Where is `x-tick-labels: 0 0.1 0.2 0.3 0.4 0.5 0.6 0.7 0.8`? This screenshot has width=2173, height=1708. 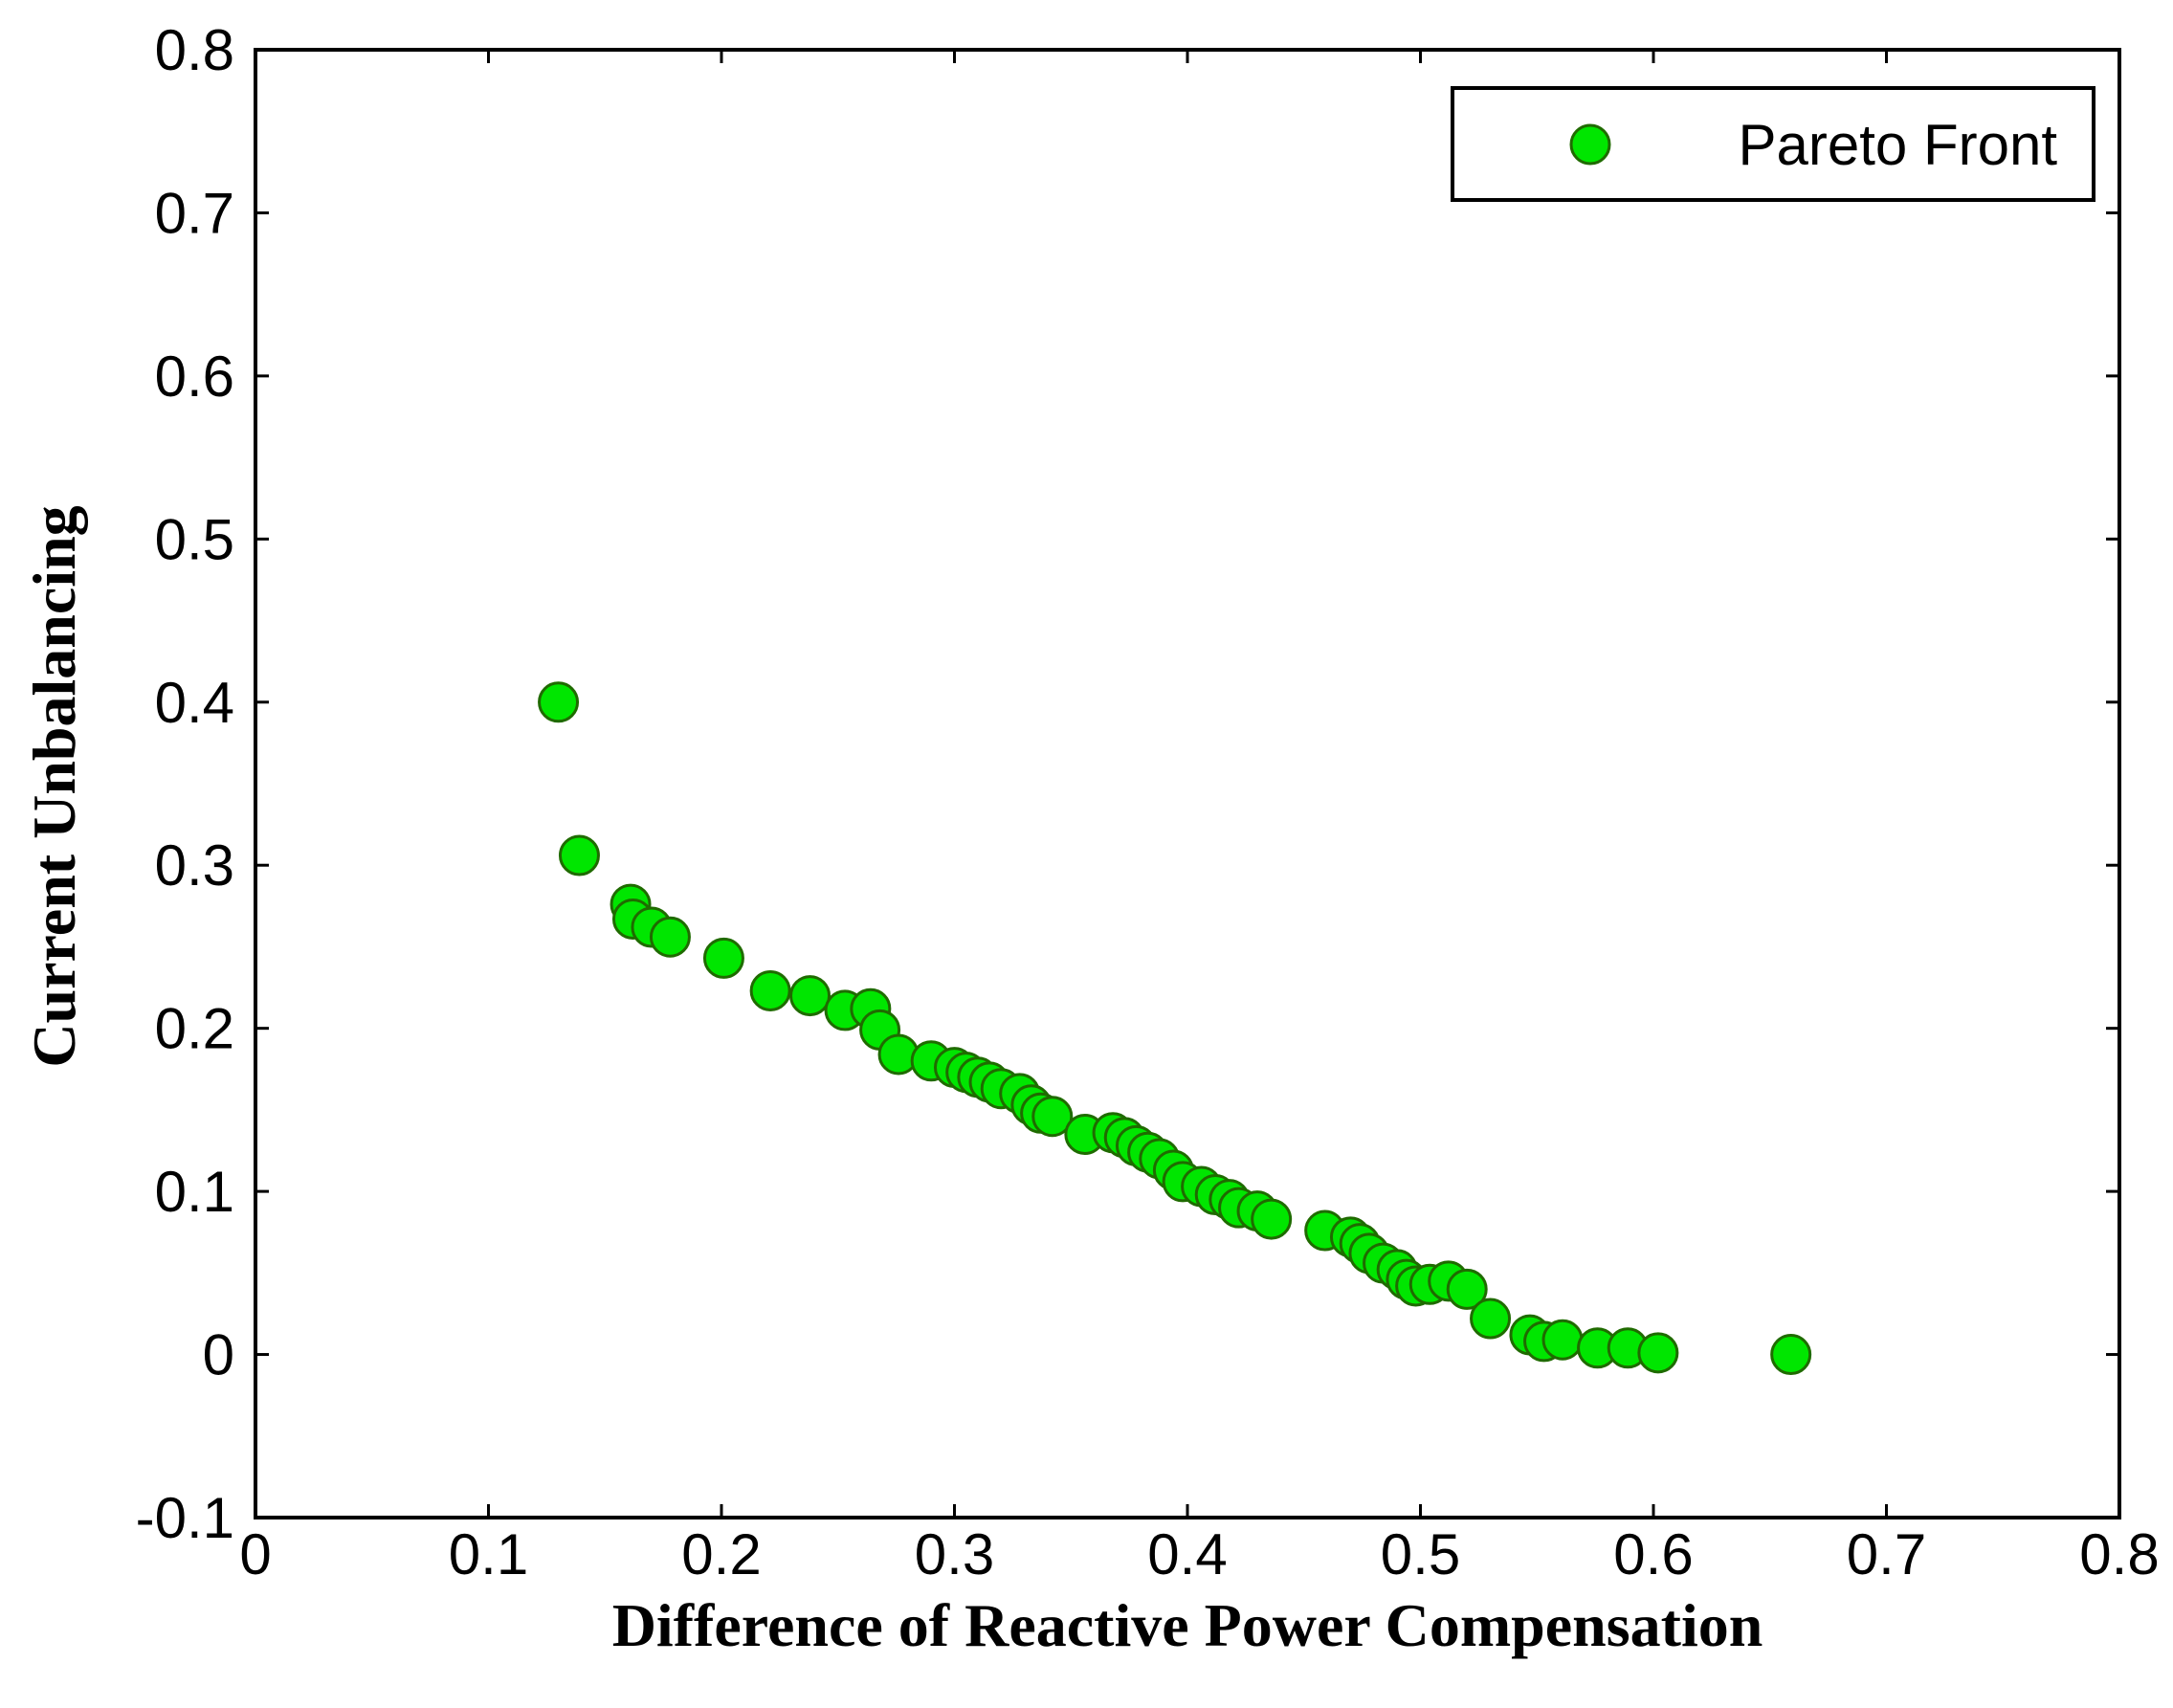 x-tick-labels: 0 0.1 0.2 0.3 0.4 0.5 0.6 0.7 0.8 is located at coordinates (1199, 1554).